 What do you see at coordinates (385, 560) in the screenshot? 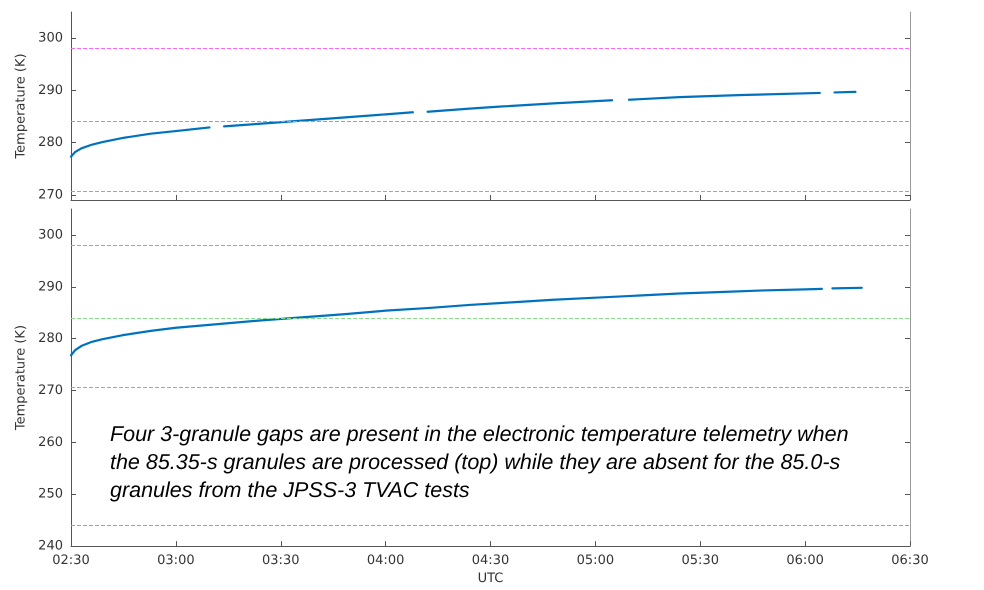
I see `x-tick-label: 04:00` at bounding box center [385, 560].